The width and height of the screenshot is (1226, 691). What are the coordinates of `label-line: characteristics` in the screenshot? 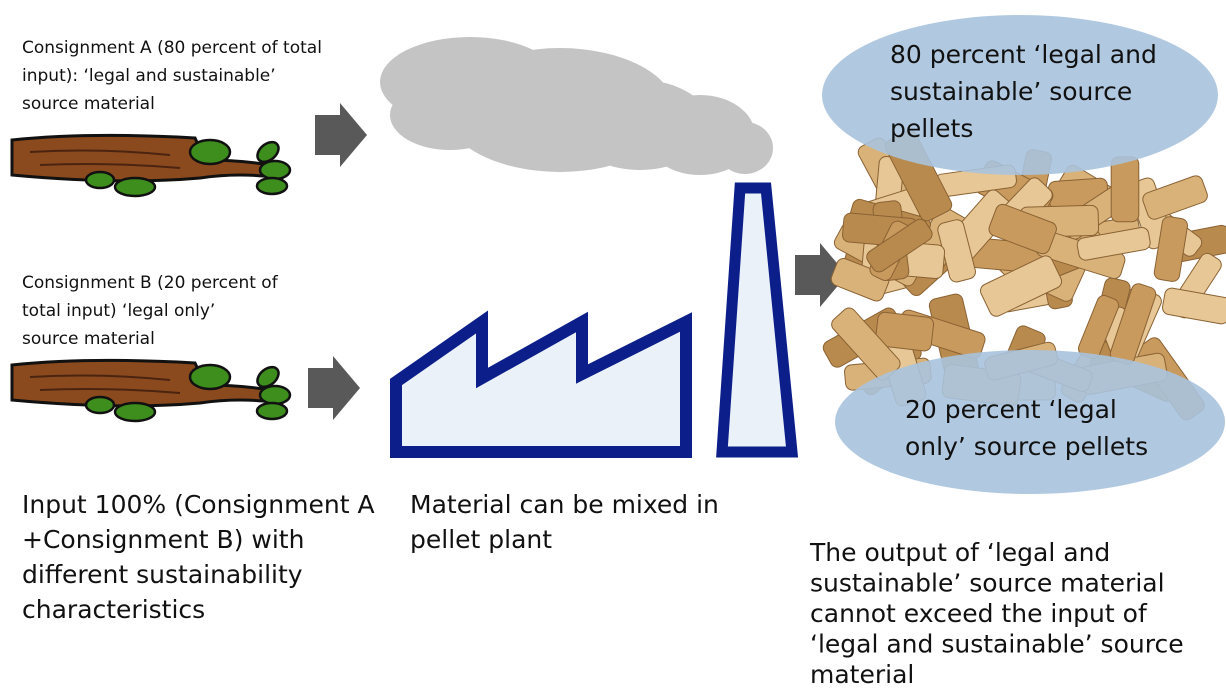 It's located at (113, 609).